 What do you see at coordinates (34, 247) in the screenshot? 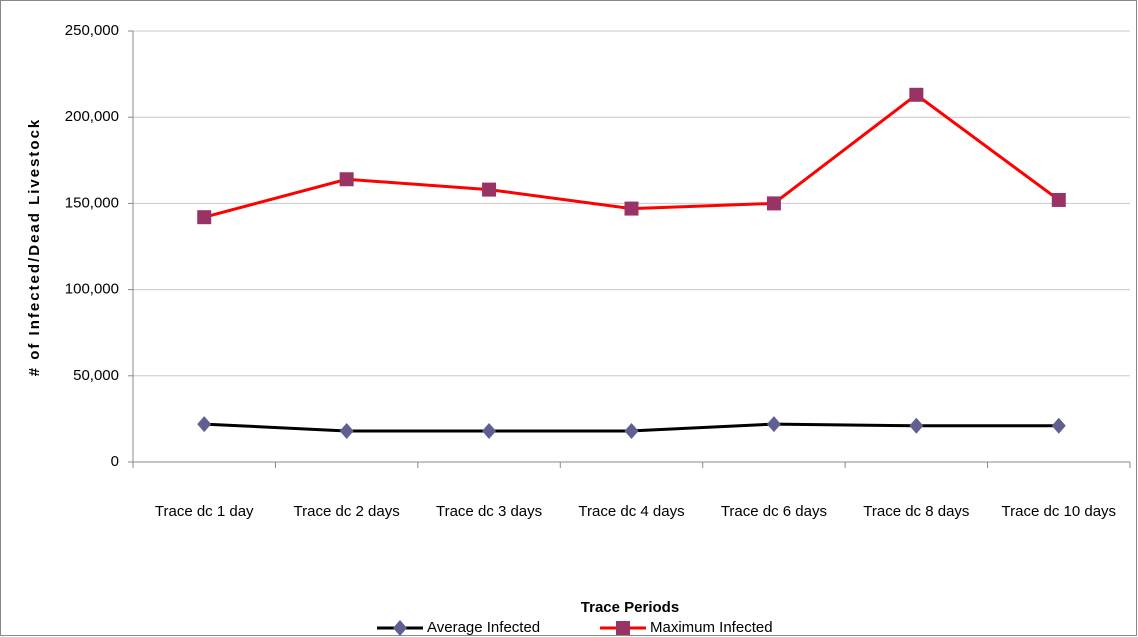
I see `y-axis-title: # of Infected/Dead Livestock` at bounding box center [34, 247].